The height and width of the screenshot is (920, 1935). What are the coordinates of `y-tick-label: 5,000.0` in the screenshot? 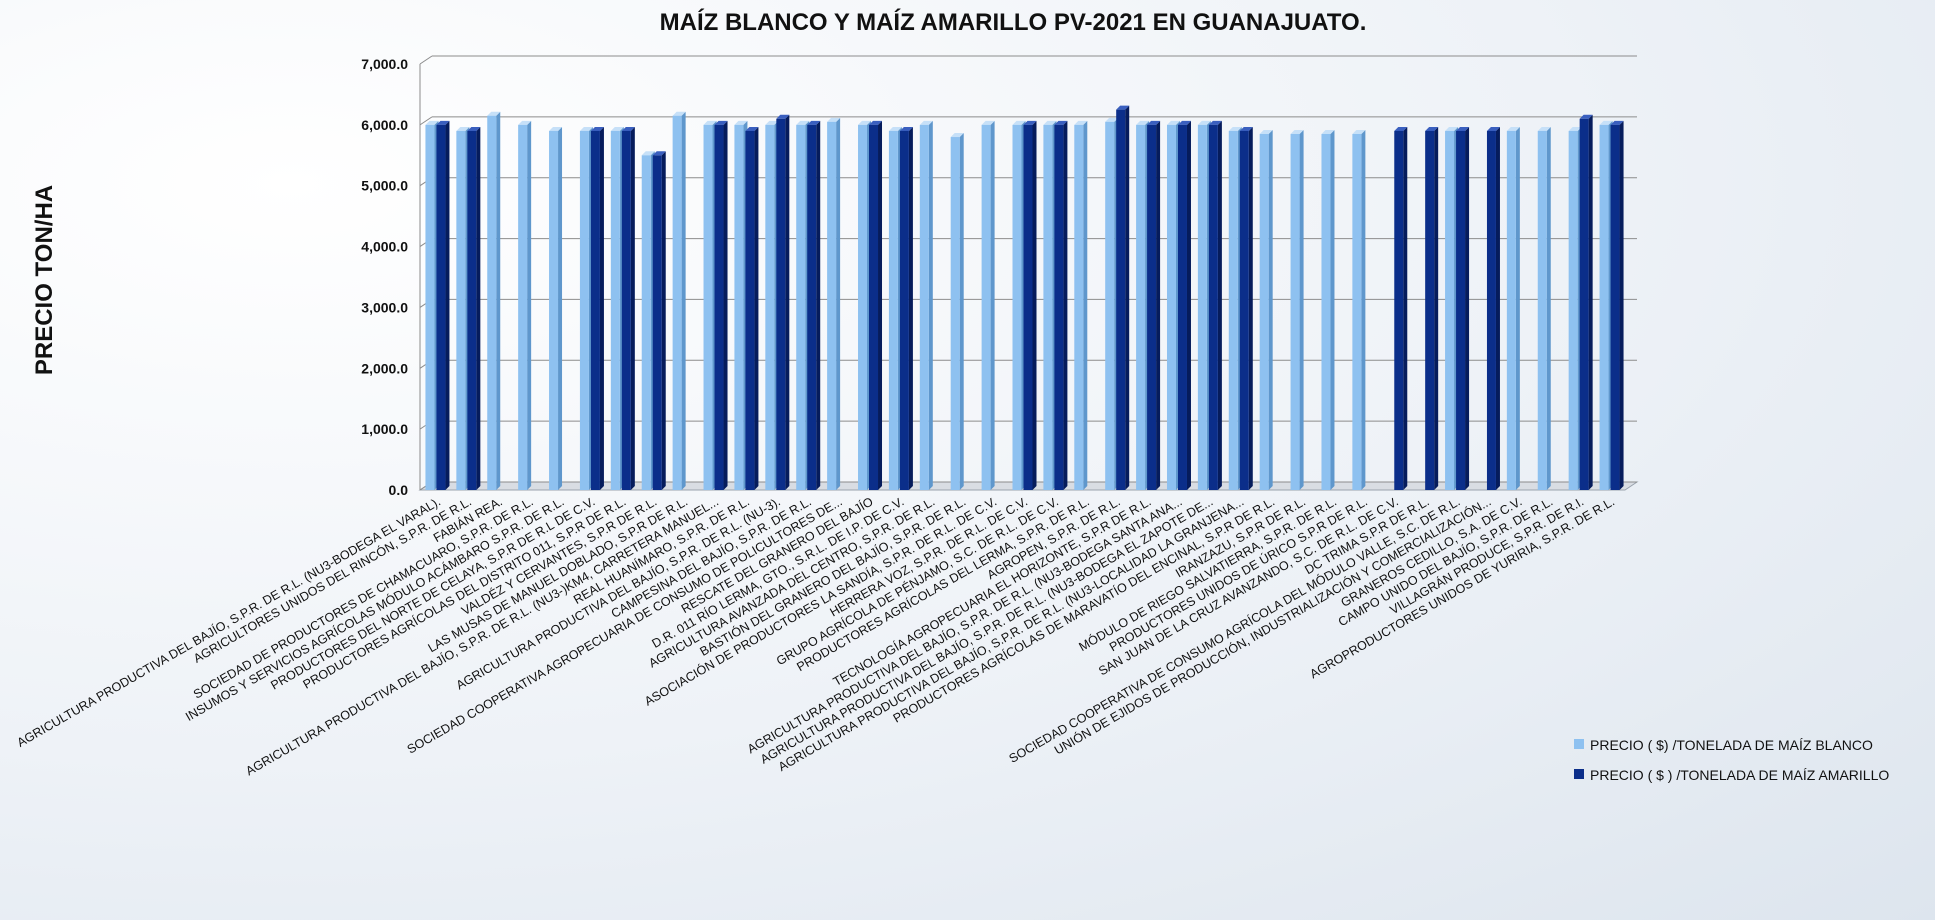 It's located at (384, 186).